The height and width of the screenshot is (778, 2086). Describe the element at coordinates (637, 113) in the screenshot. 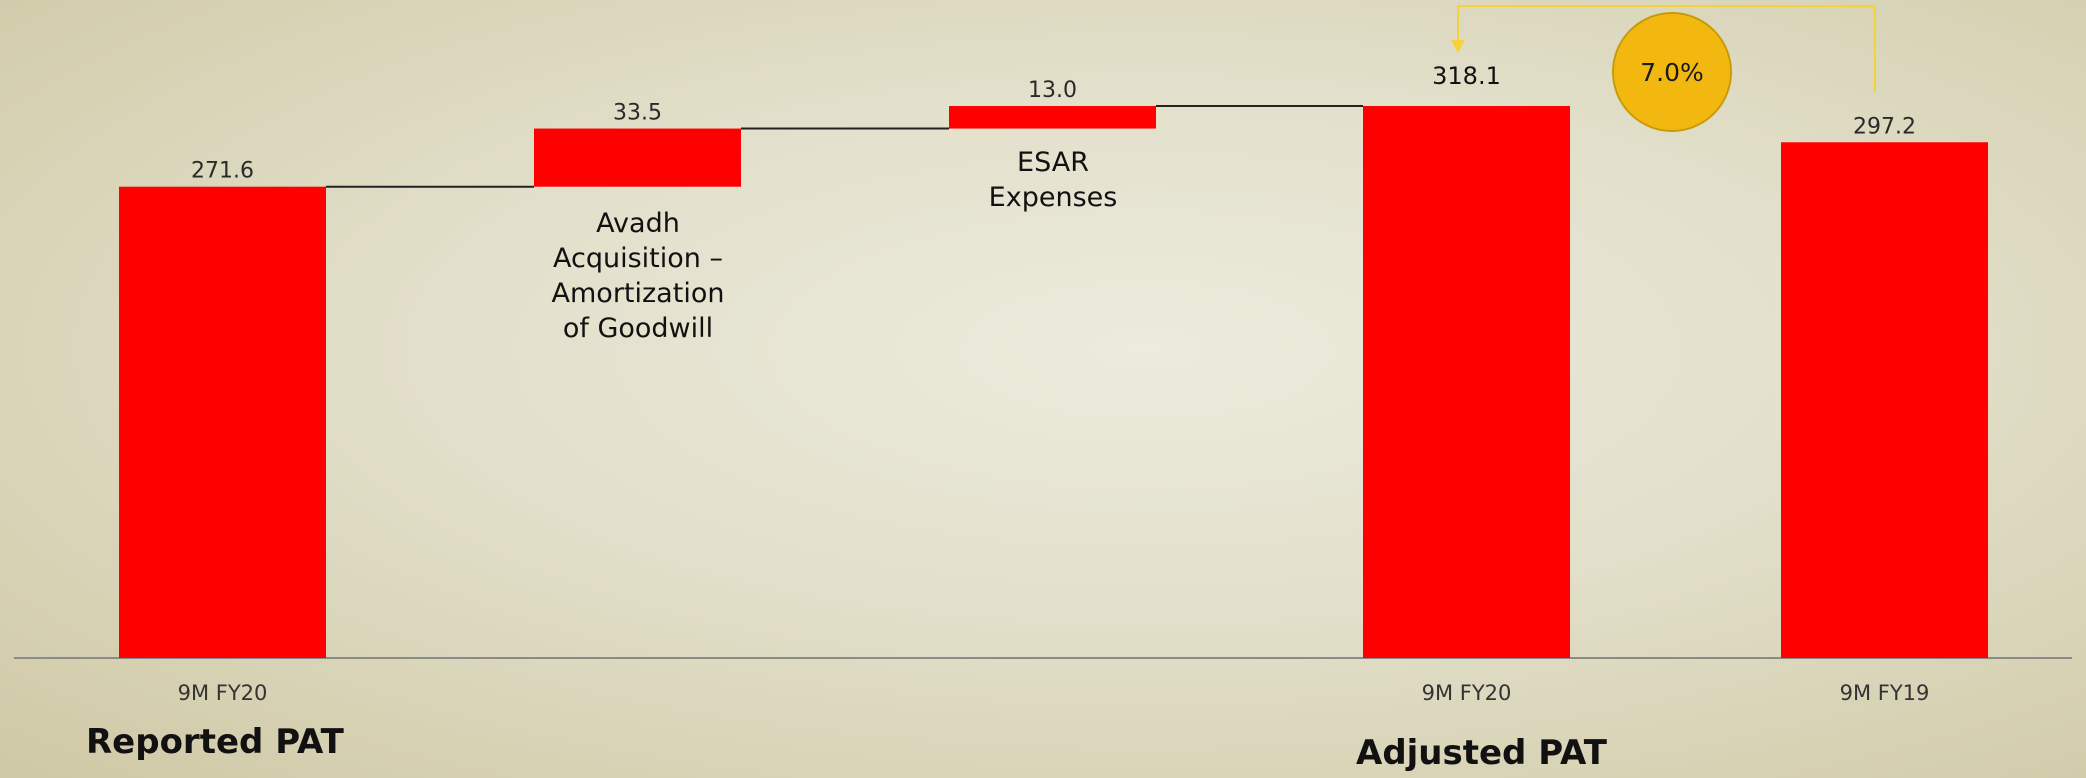

I see `bar-value-label: 33.5` at that location.